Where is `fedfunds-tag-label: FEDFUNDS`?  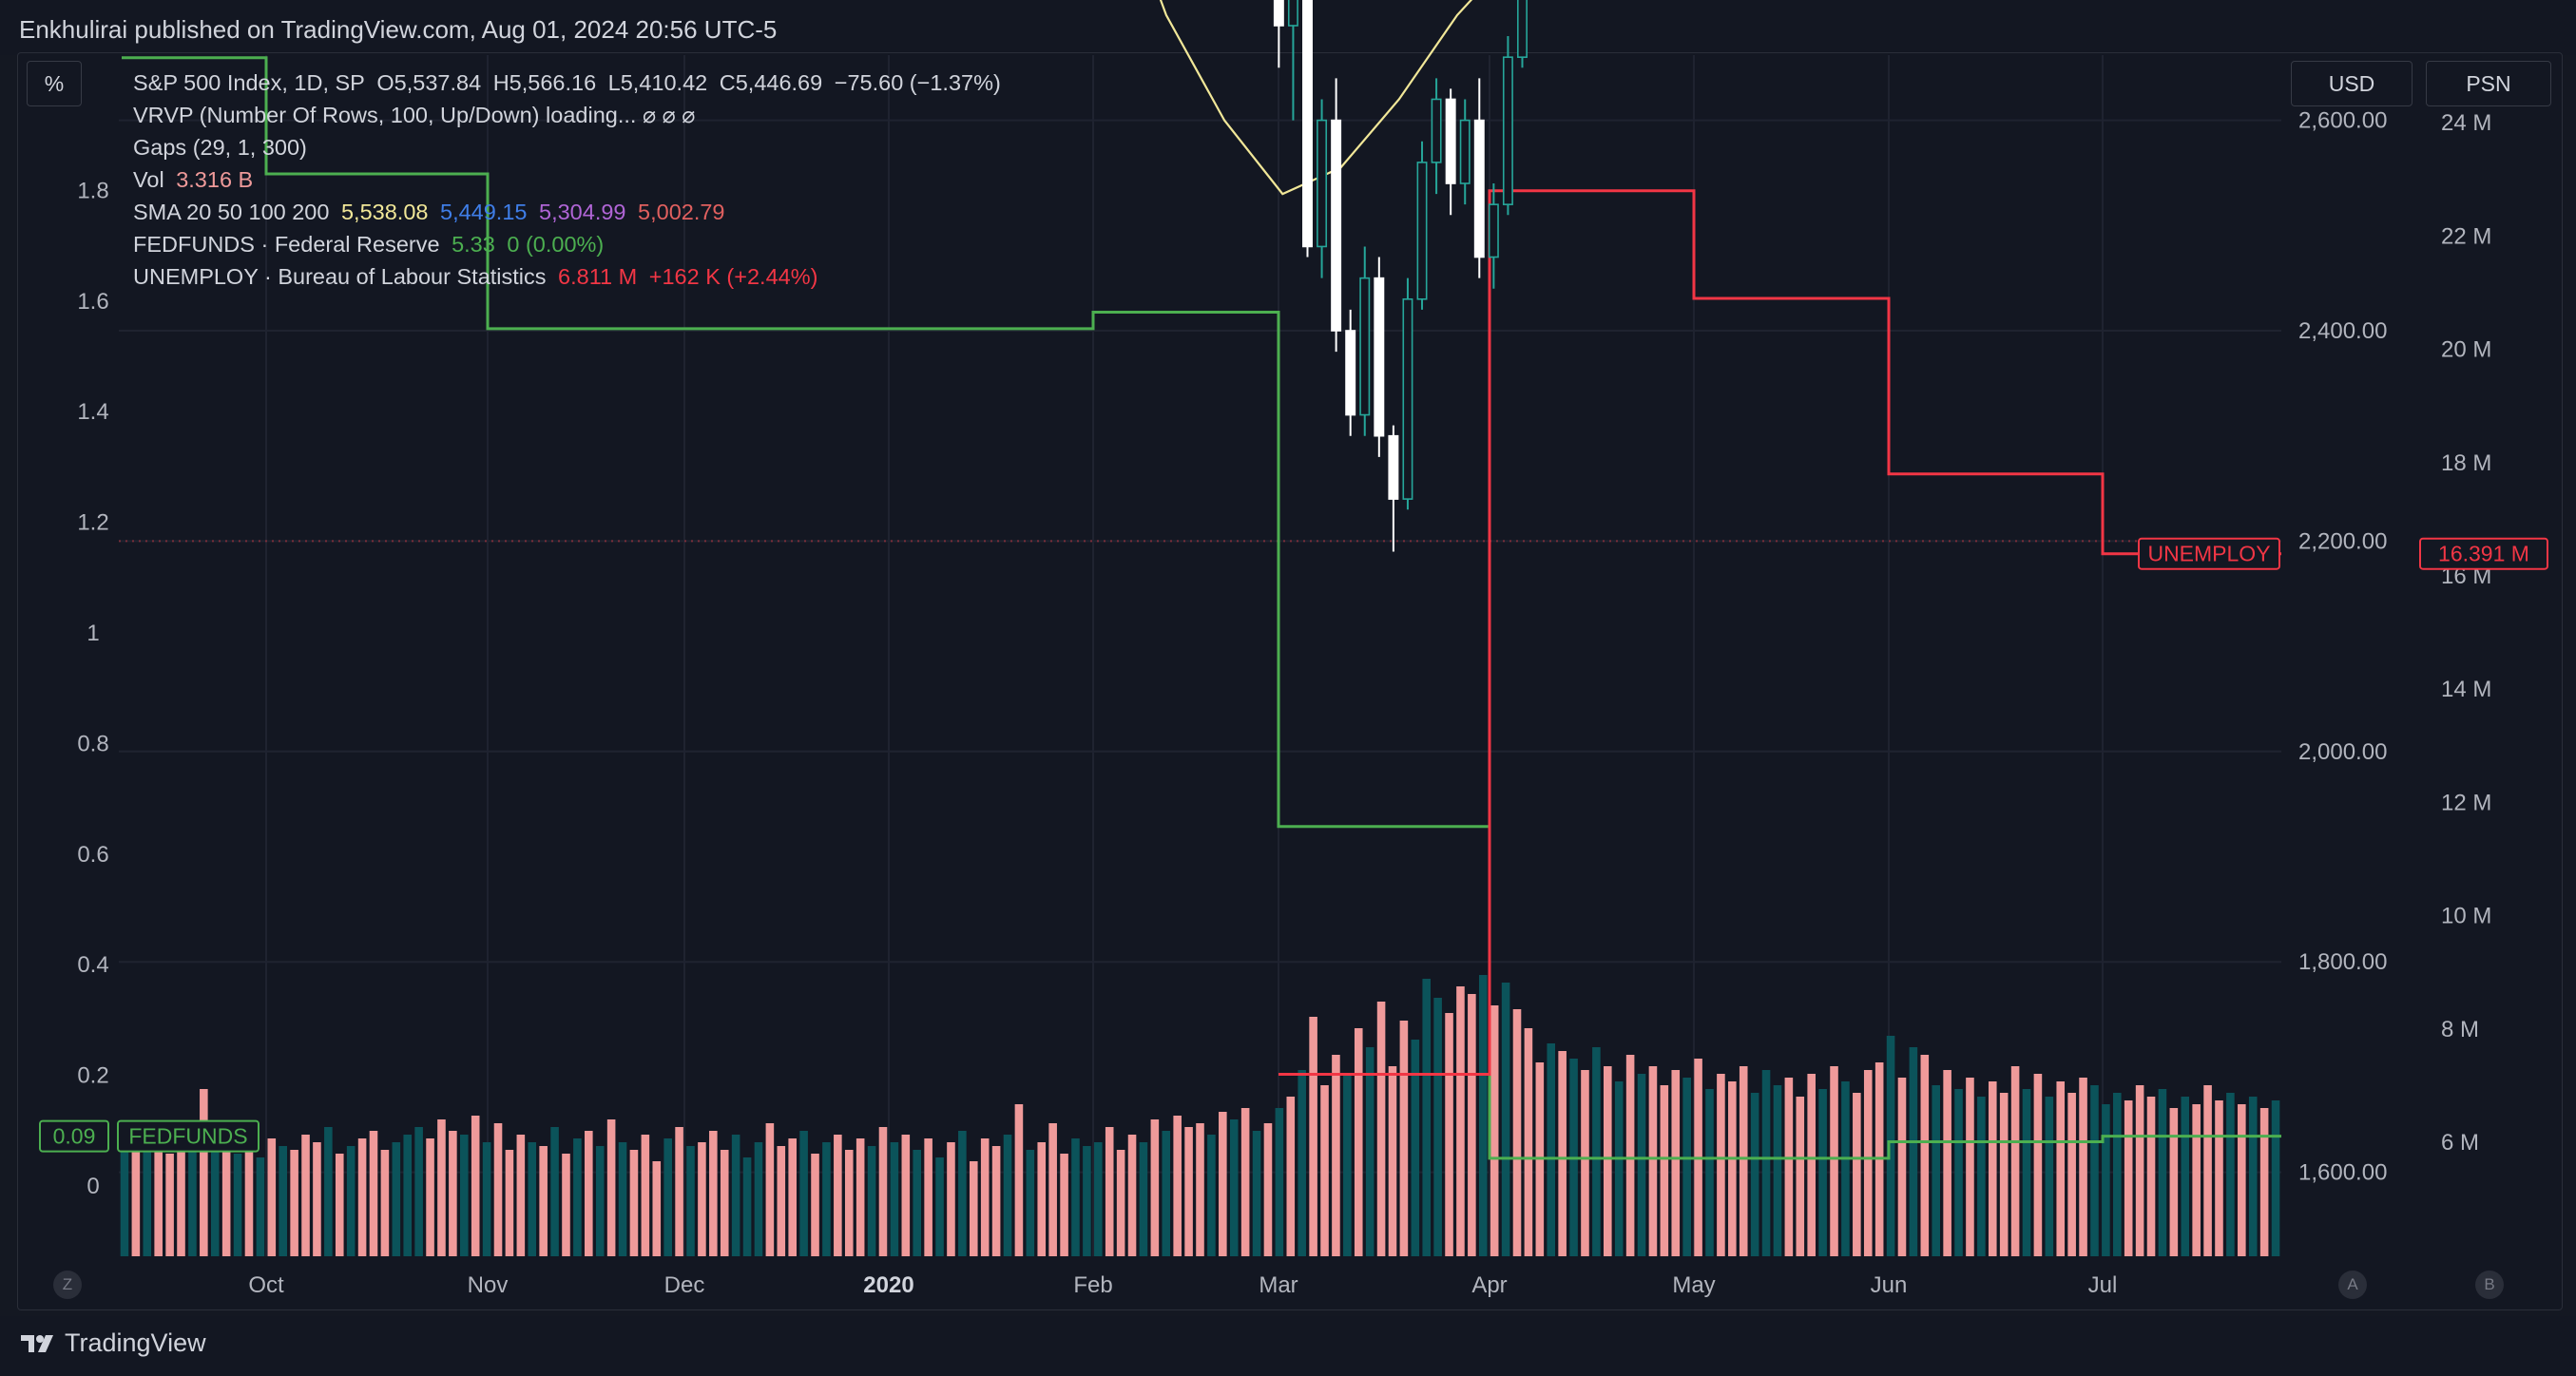
fedfunds-tag-label: FEDFUNDS is located at coordinates (188, 1137).